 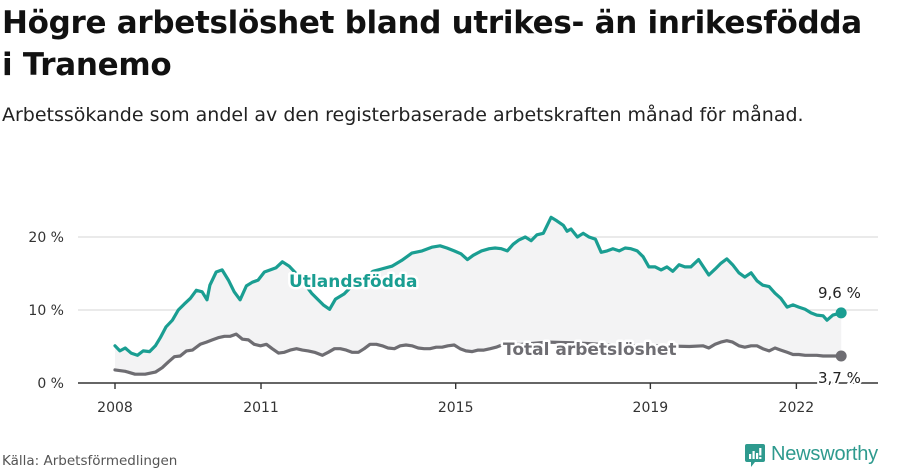 What do you see at coordinates (651, 408) in the screenshot?
I see `x-tick-label: 2019` at bounding box center [651, 408].